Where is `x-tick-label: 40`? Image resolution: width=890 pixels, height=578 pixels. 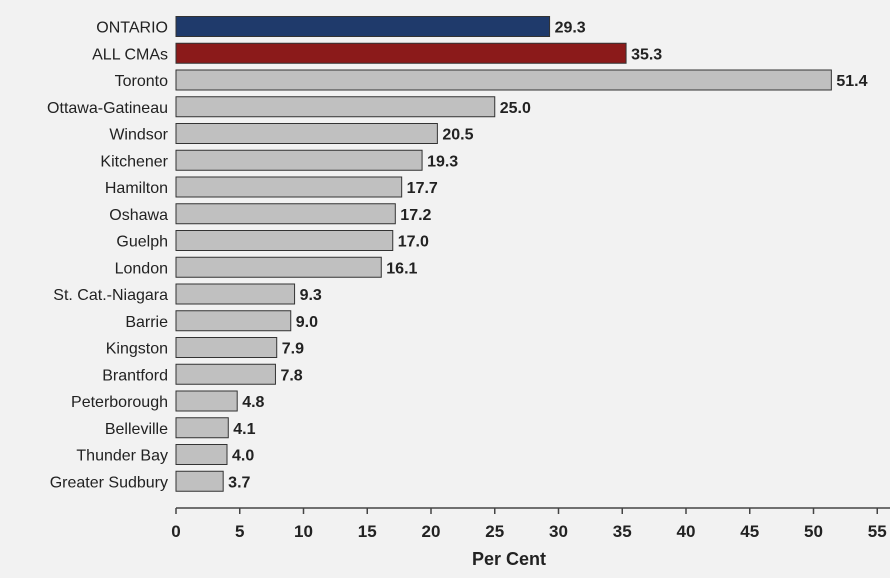
x-tick-label: 40 is located at coordinates (686, 531).